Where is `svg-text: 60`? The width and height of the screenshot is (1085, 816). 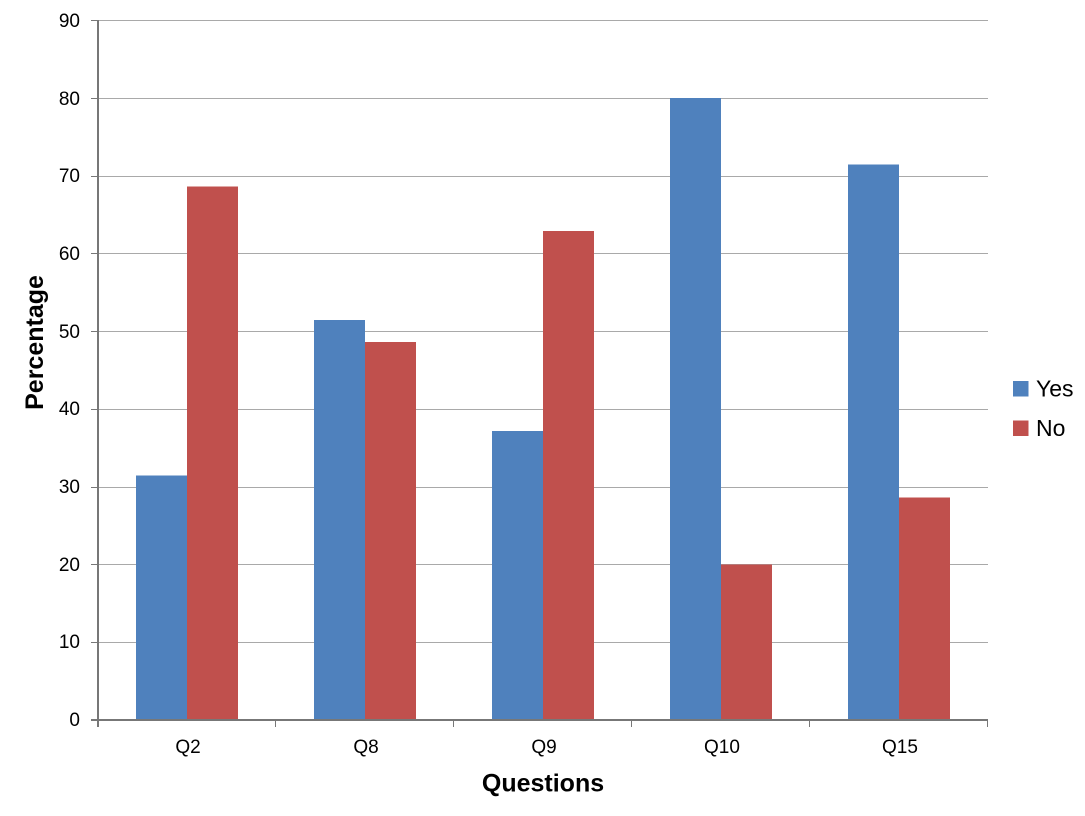
svg-text: 60 is located at coordinates (69, 254).